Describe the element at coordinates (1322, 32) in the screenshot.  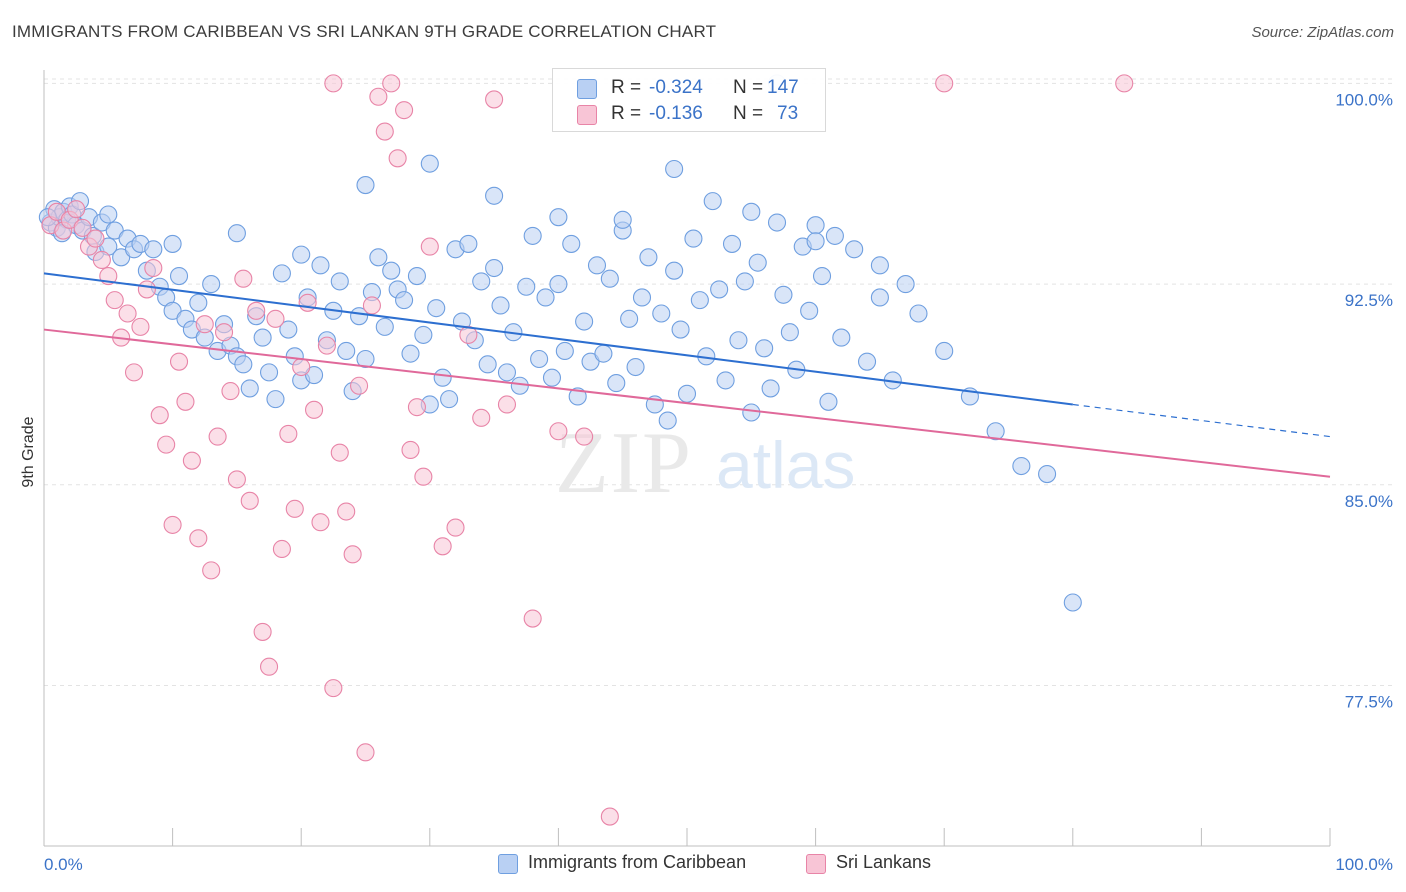
I see `chart-source: Source: ZipAtlas.com` at that location.